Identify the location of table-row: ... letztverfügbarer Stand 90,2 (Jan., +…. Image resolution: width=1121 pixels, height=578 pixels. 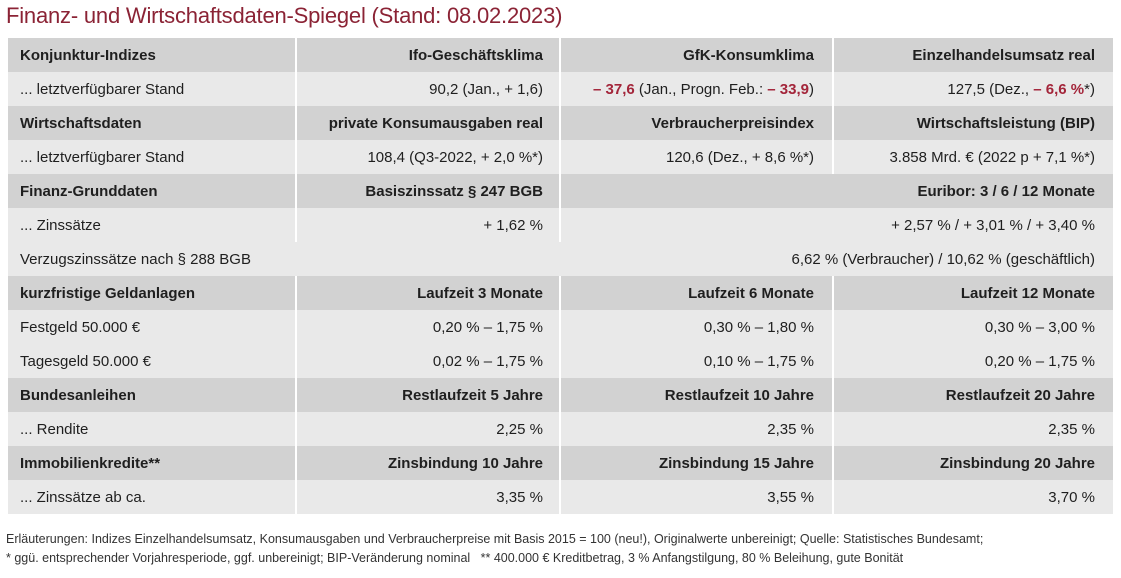
(560, 89).